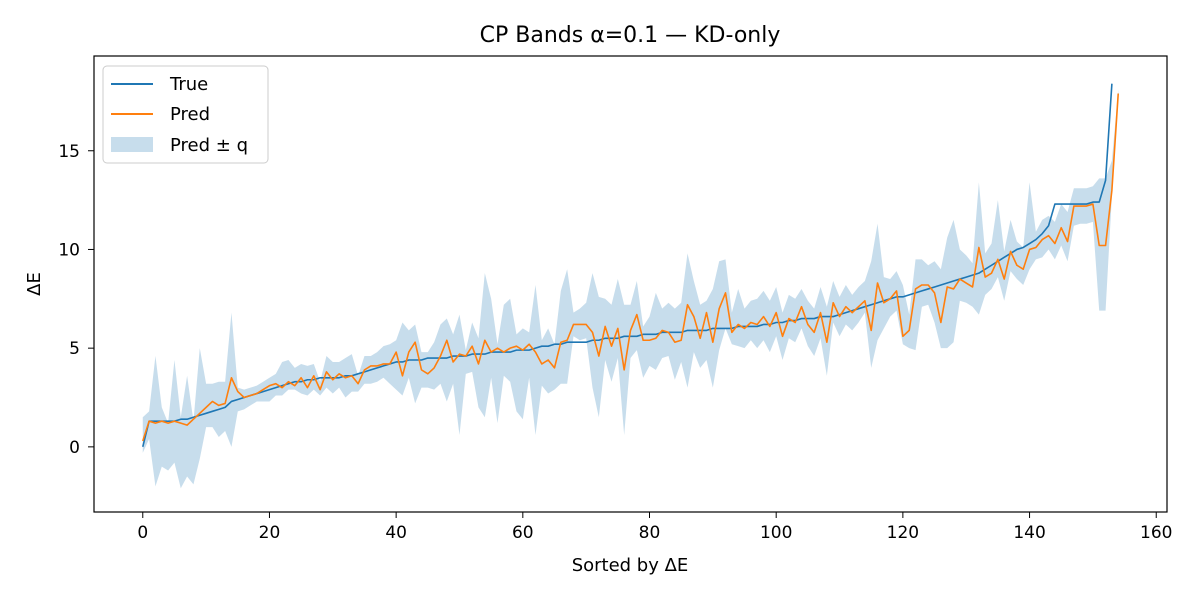  What do you see at coordinates (190, 114) in the screenshot?
I see `legend-pred-label: Pred` at bounding box center [190, 114].